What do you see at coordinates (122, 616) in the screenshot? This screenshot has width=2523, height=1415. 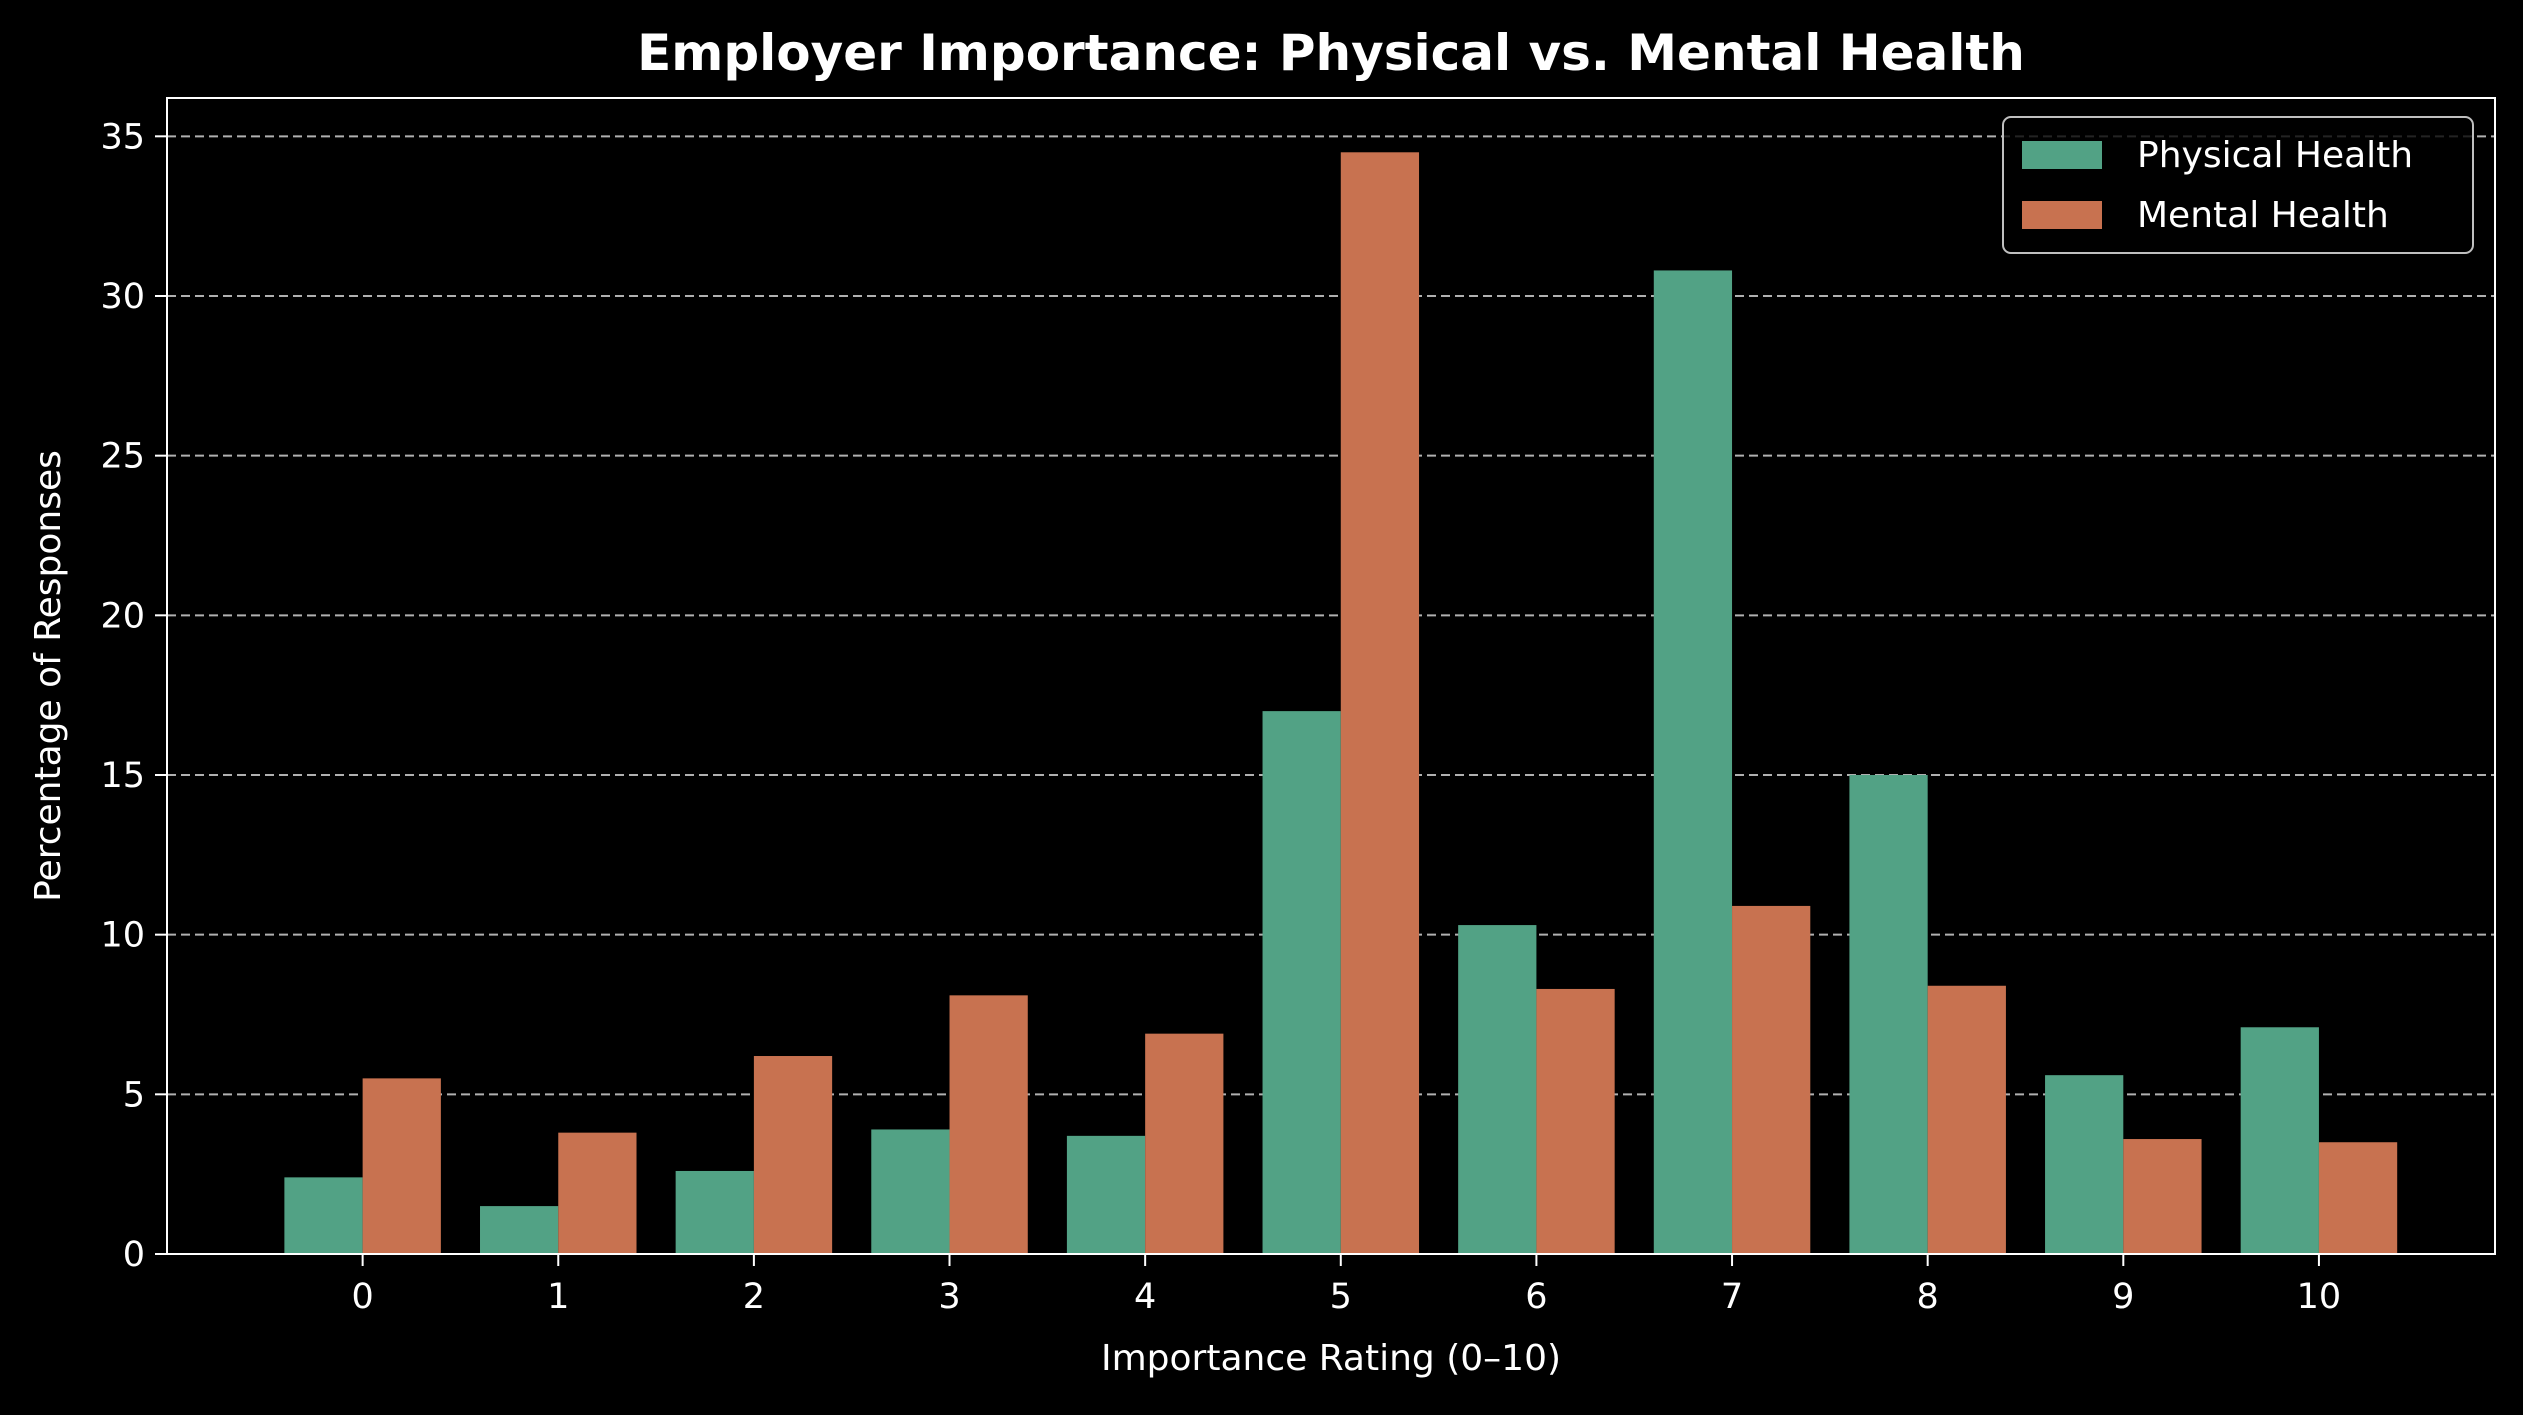 I see `y-tick-label: 20` at bounding box center [122, 616].